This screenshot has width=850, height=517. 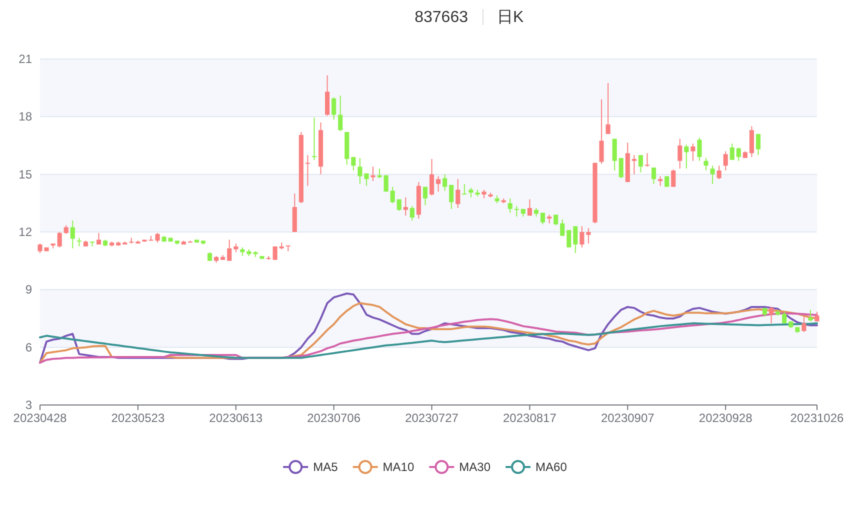 What do you see at coordinates (817, 418) in the screenshot?
I see `x-tick-label: 20231026` at bounding box center [817, 418].